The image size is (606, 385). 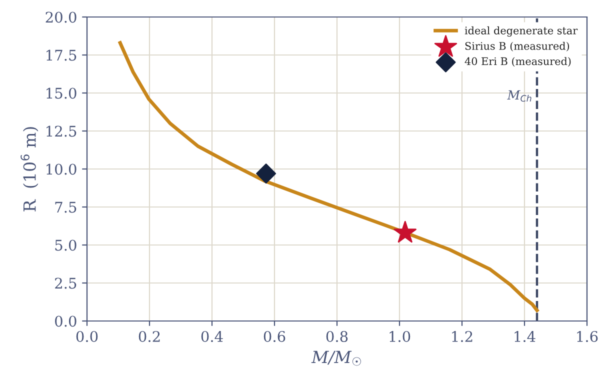 What do you see at coordinates (65, 321) in the screenshot?
I see `y-tick-label: 0.0` at bounding box center [65, 321].